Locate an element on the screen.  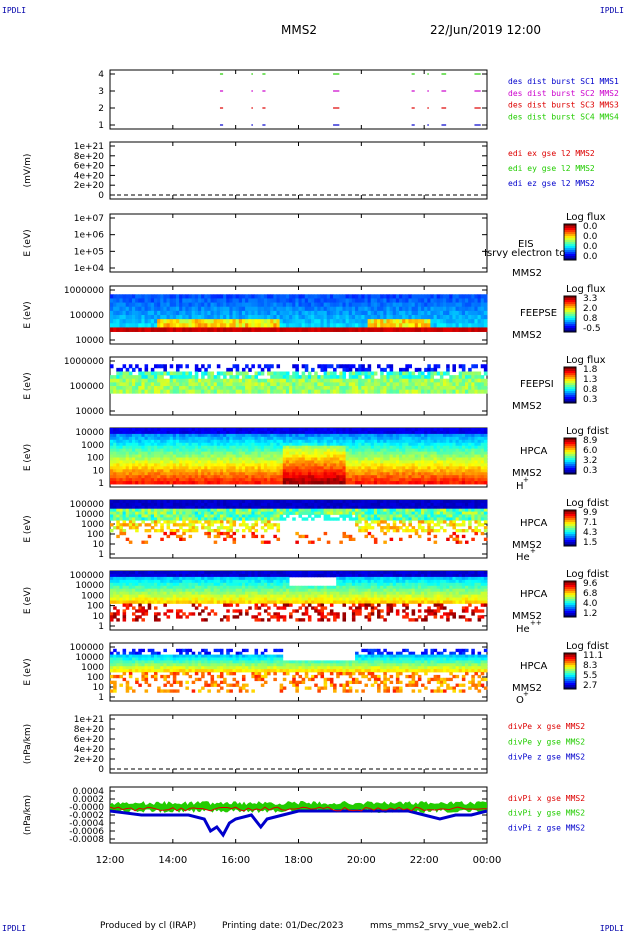
legend-entry: des dist burst SC1 MMS1 is located at coordinates (563, 81).